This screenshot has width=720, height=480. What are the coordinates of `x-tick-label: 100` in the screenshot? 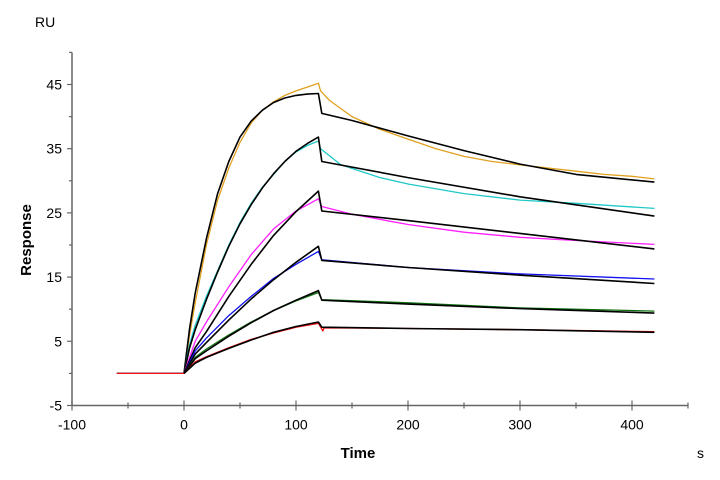 It's located at (296, 425).